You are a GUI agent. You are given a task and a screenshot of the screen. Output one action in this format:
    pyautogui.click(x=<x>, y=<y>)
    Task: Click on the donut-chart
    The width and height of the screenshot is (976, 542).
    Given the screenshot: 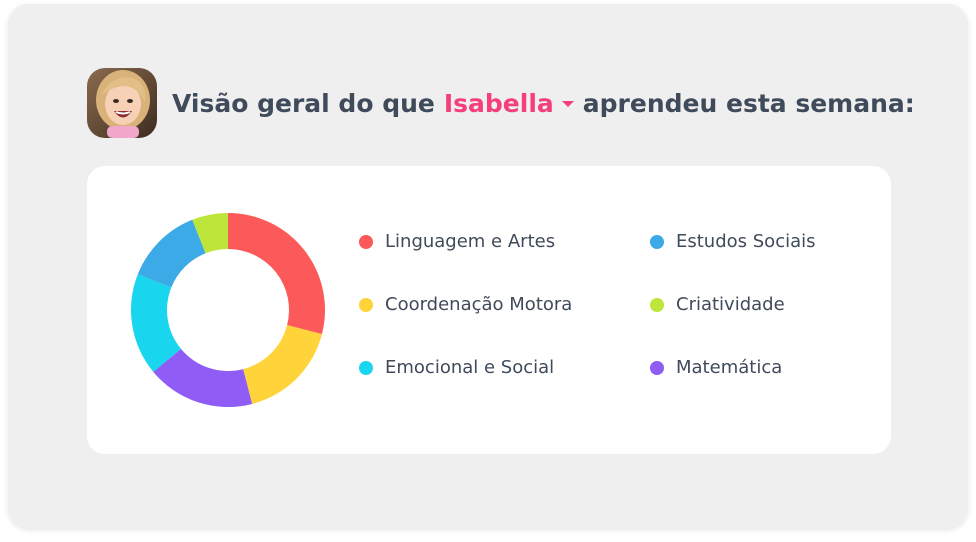 What is the action you would take?
    pyautogui.click(x=228, y=310)
    